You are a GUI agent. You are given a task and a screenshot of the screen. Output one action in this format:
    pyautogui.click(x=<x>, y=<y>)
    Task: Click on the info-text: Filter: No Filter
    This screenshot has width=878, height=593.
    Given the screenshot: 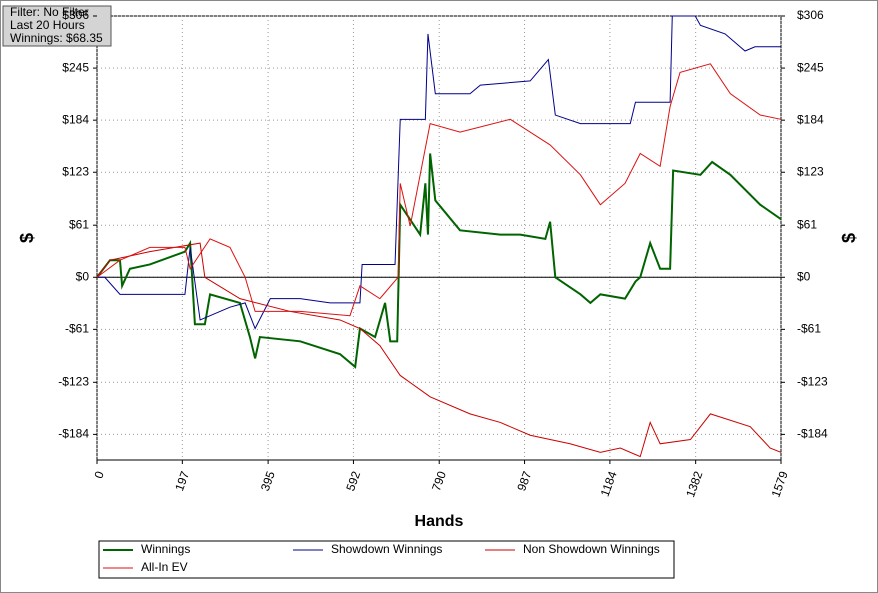 What is the action you would take?
    pyautogui.click(x=49, y=12)
    